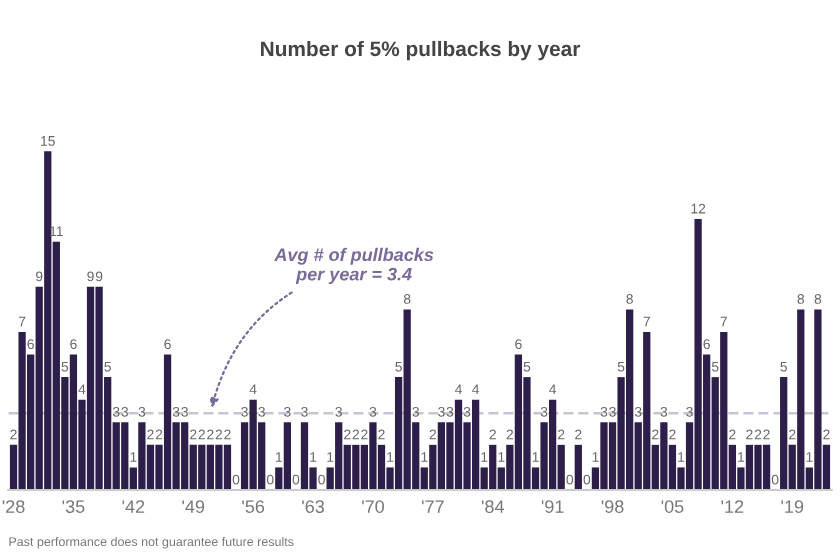 The image size is (840, 560). Describe the element at coordinates (313, 506) in the screenshot. I see `x-tick-label: '63` at that location.